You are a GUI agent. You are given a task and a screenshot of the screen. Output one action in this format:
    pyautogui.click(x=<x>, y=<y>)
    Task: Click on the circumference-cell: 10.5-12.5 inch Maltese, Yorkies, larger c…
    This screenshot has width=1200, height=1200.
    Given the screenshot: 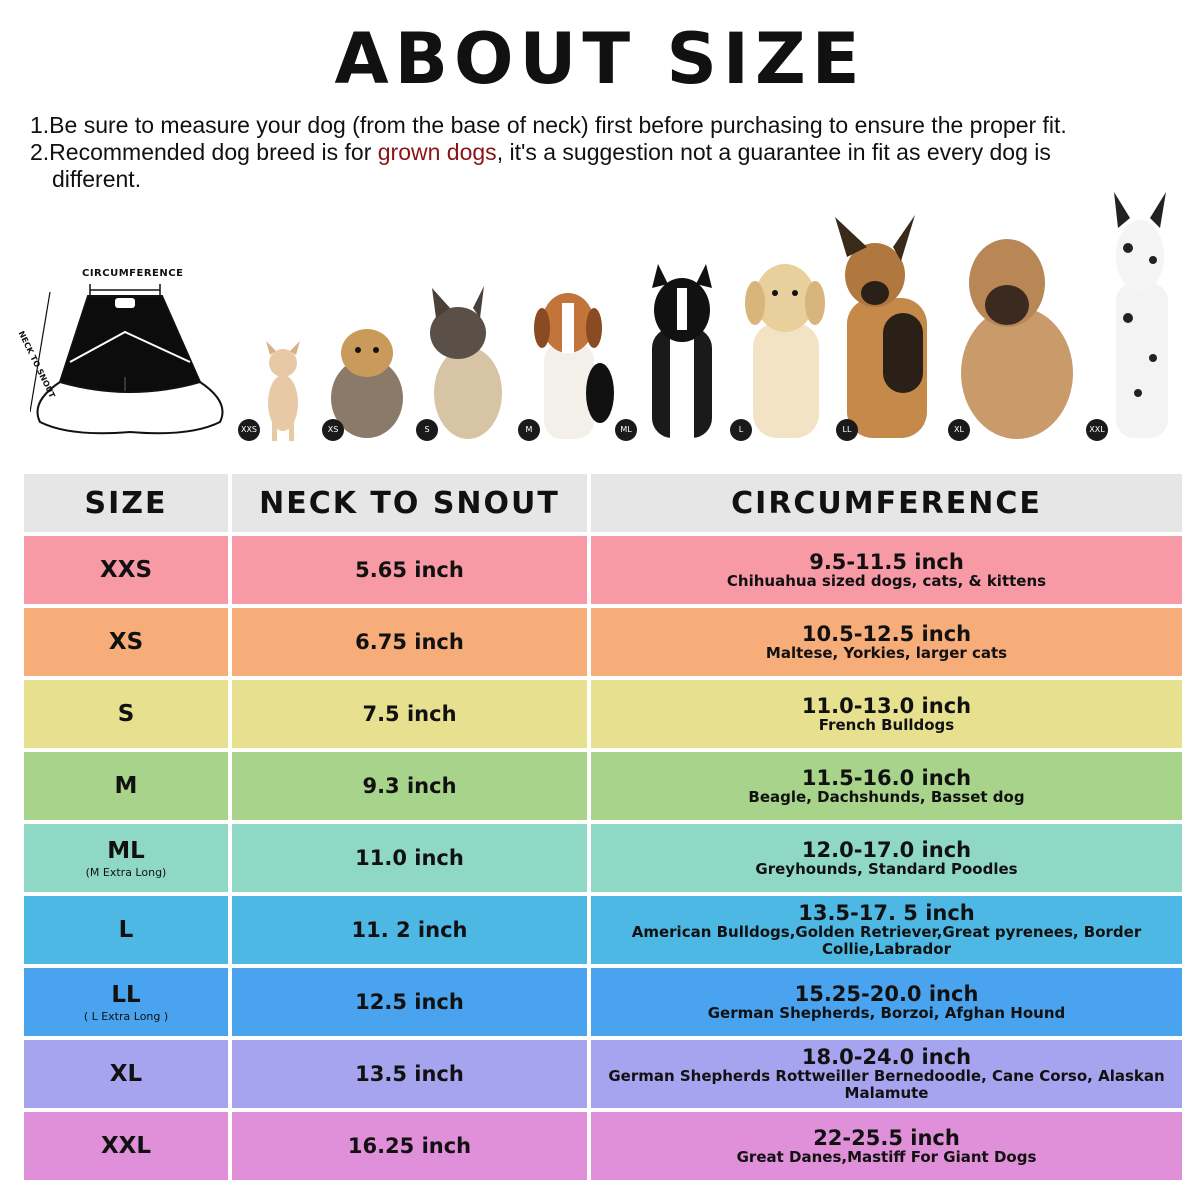 What is the action you would take?
    pyautogui.click(x=886, y=642)
    